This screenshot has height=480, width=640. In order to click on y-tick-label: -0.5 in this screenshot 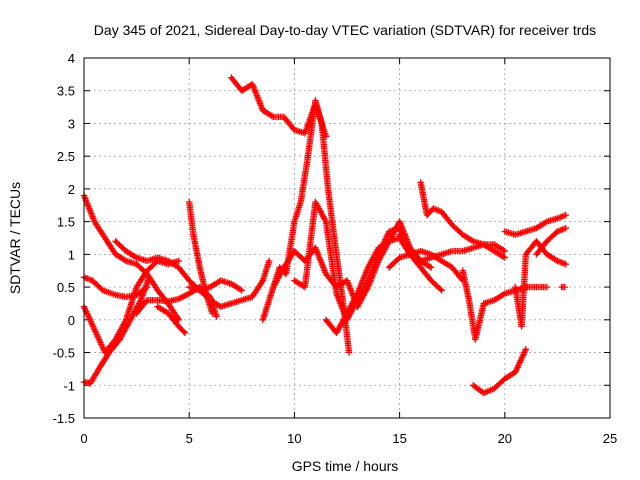, I will do `click(64, 353)`.